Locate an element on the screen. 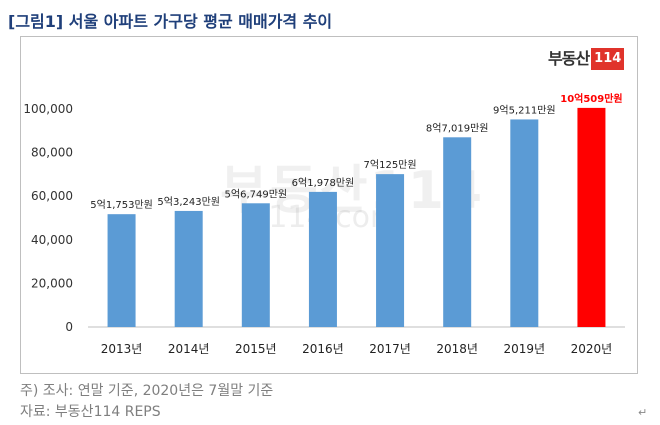  bar-2019년 is located at coordinates (524, 223).